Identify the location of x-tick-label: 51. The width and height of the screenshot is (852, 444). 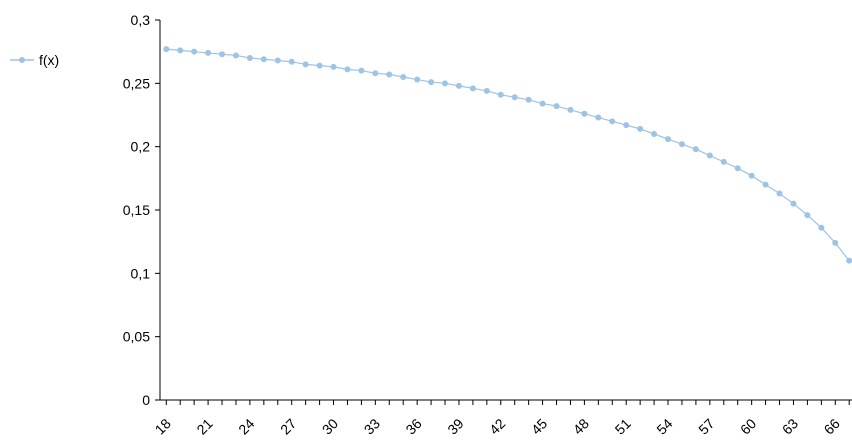
(623, 426).